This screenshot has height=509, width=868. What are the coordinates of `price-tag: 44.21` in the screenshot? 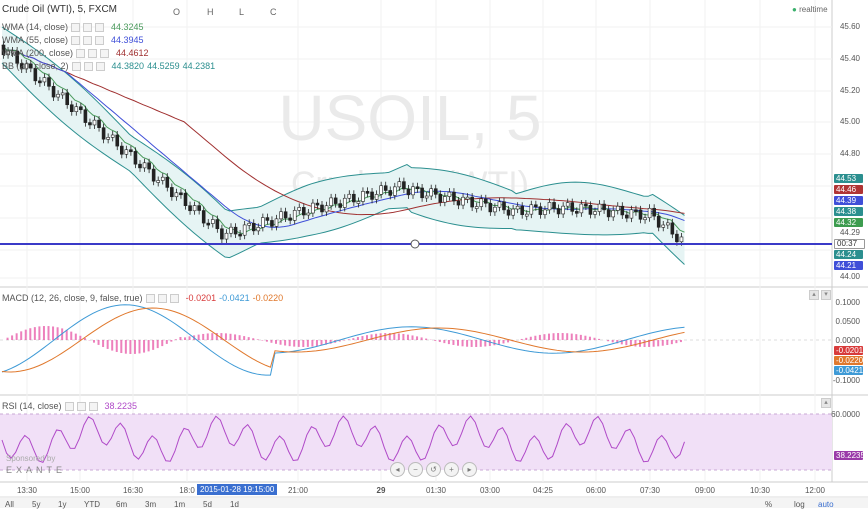 It's located at (848, 265).